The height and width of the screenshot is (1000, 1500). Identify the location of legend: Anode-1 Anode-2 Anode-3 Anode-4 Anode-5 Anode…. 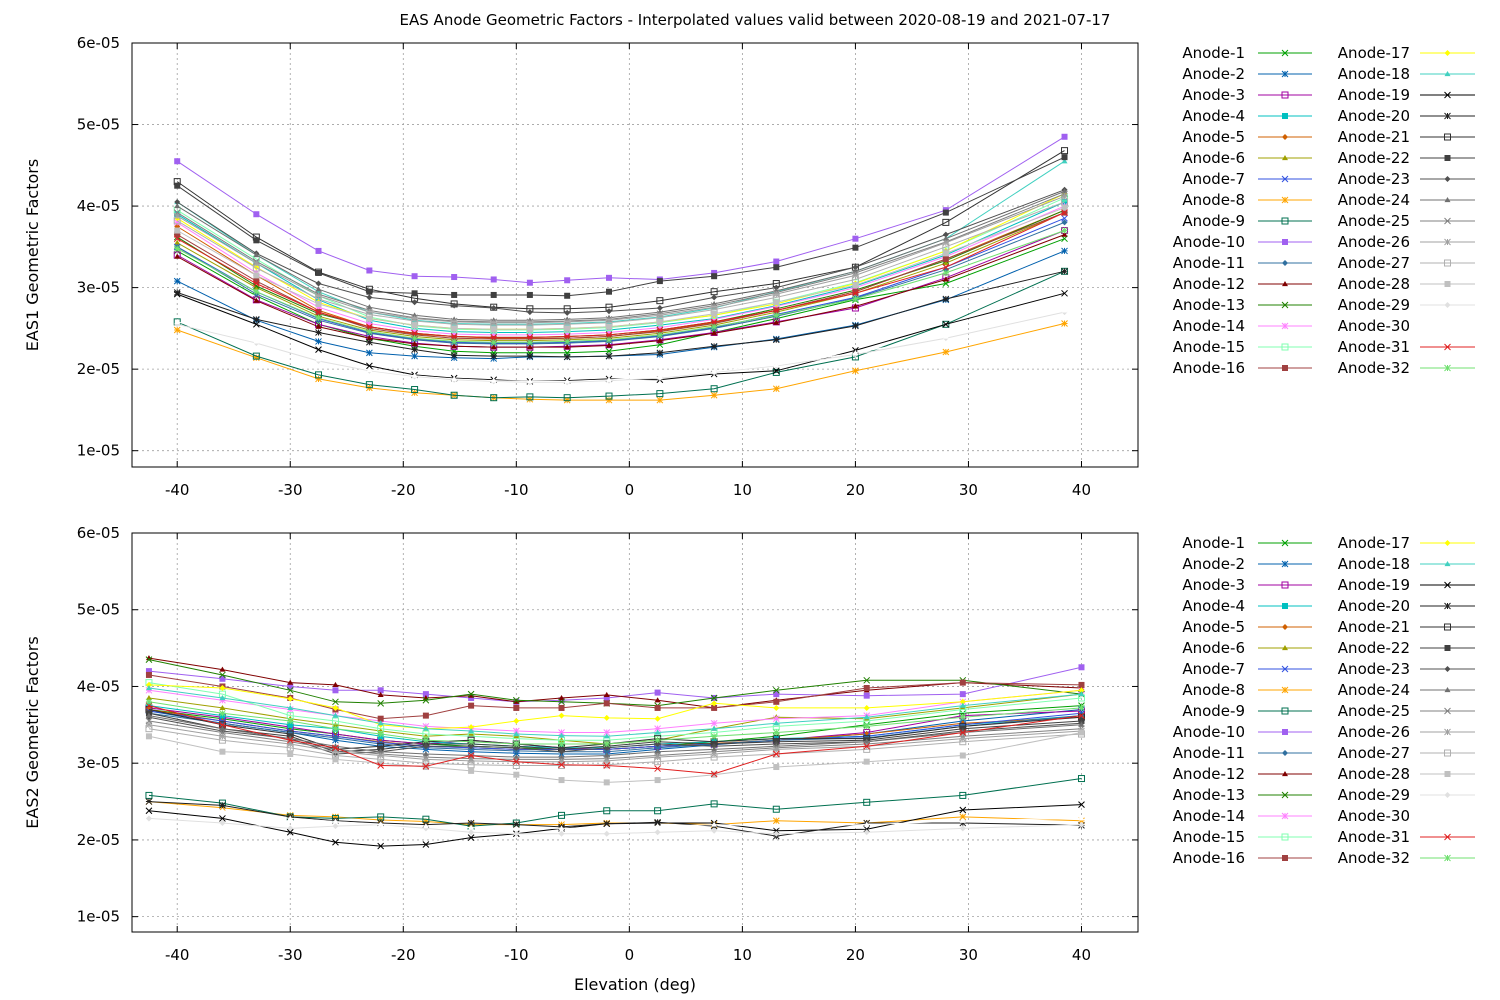
(1324, 210).